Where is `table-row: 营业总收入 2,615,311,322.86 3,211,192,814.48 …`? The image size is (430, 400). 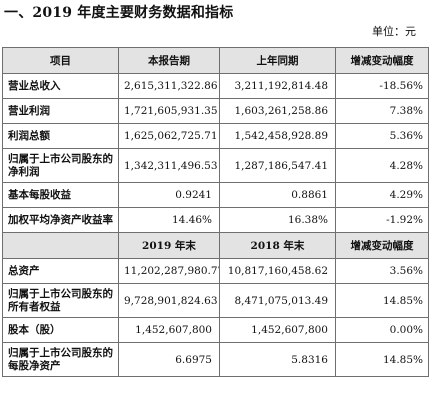
table-row: 营业总收入 2,615,311,322.86 3,211,192,814.48 … is located at coordinates (215, 86).